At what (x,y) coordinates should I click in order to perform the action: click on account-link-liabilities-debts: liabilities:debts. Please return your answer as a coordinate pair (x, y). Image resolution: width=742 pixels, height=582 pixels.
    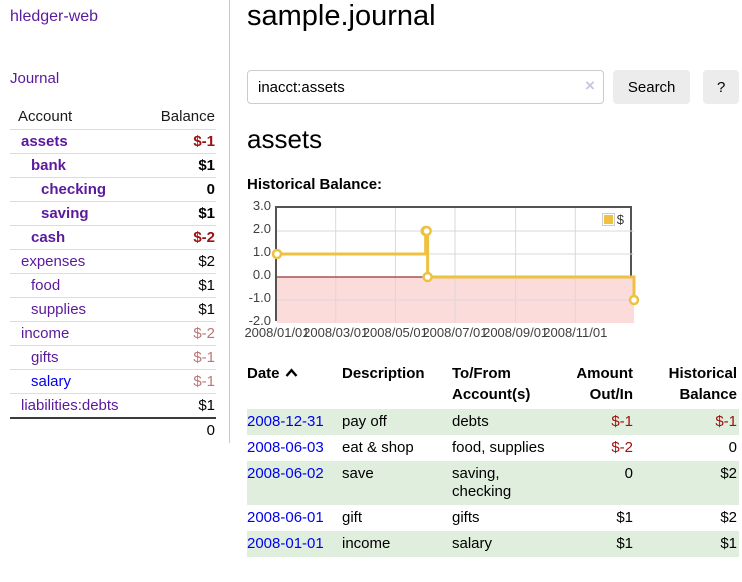
    Looking at the image, I should click on (70, 405).